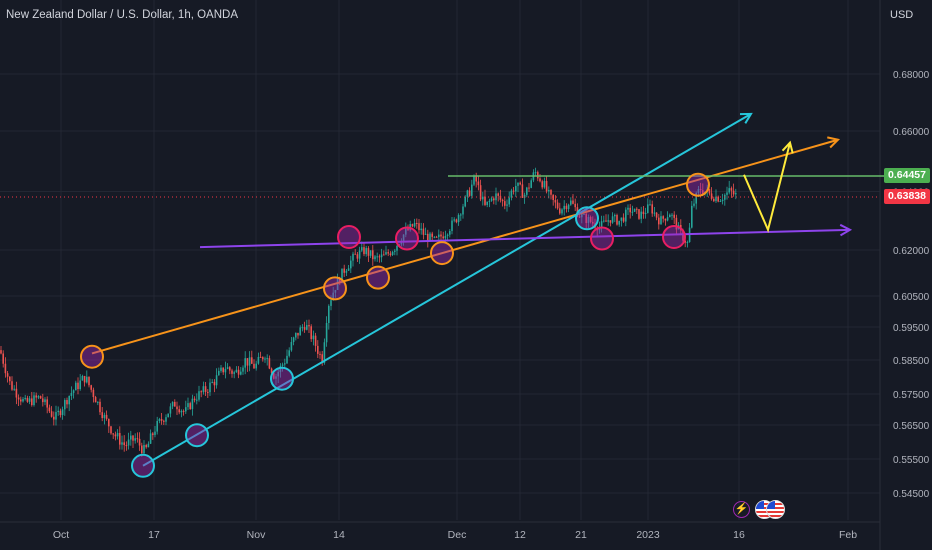  Describe the element at coordinates (911, 460) in the screenshot. I see `y-tick-label: 0.55500` at that location.